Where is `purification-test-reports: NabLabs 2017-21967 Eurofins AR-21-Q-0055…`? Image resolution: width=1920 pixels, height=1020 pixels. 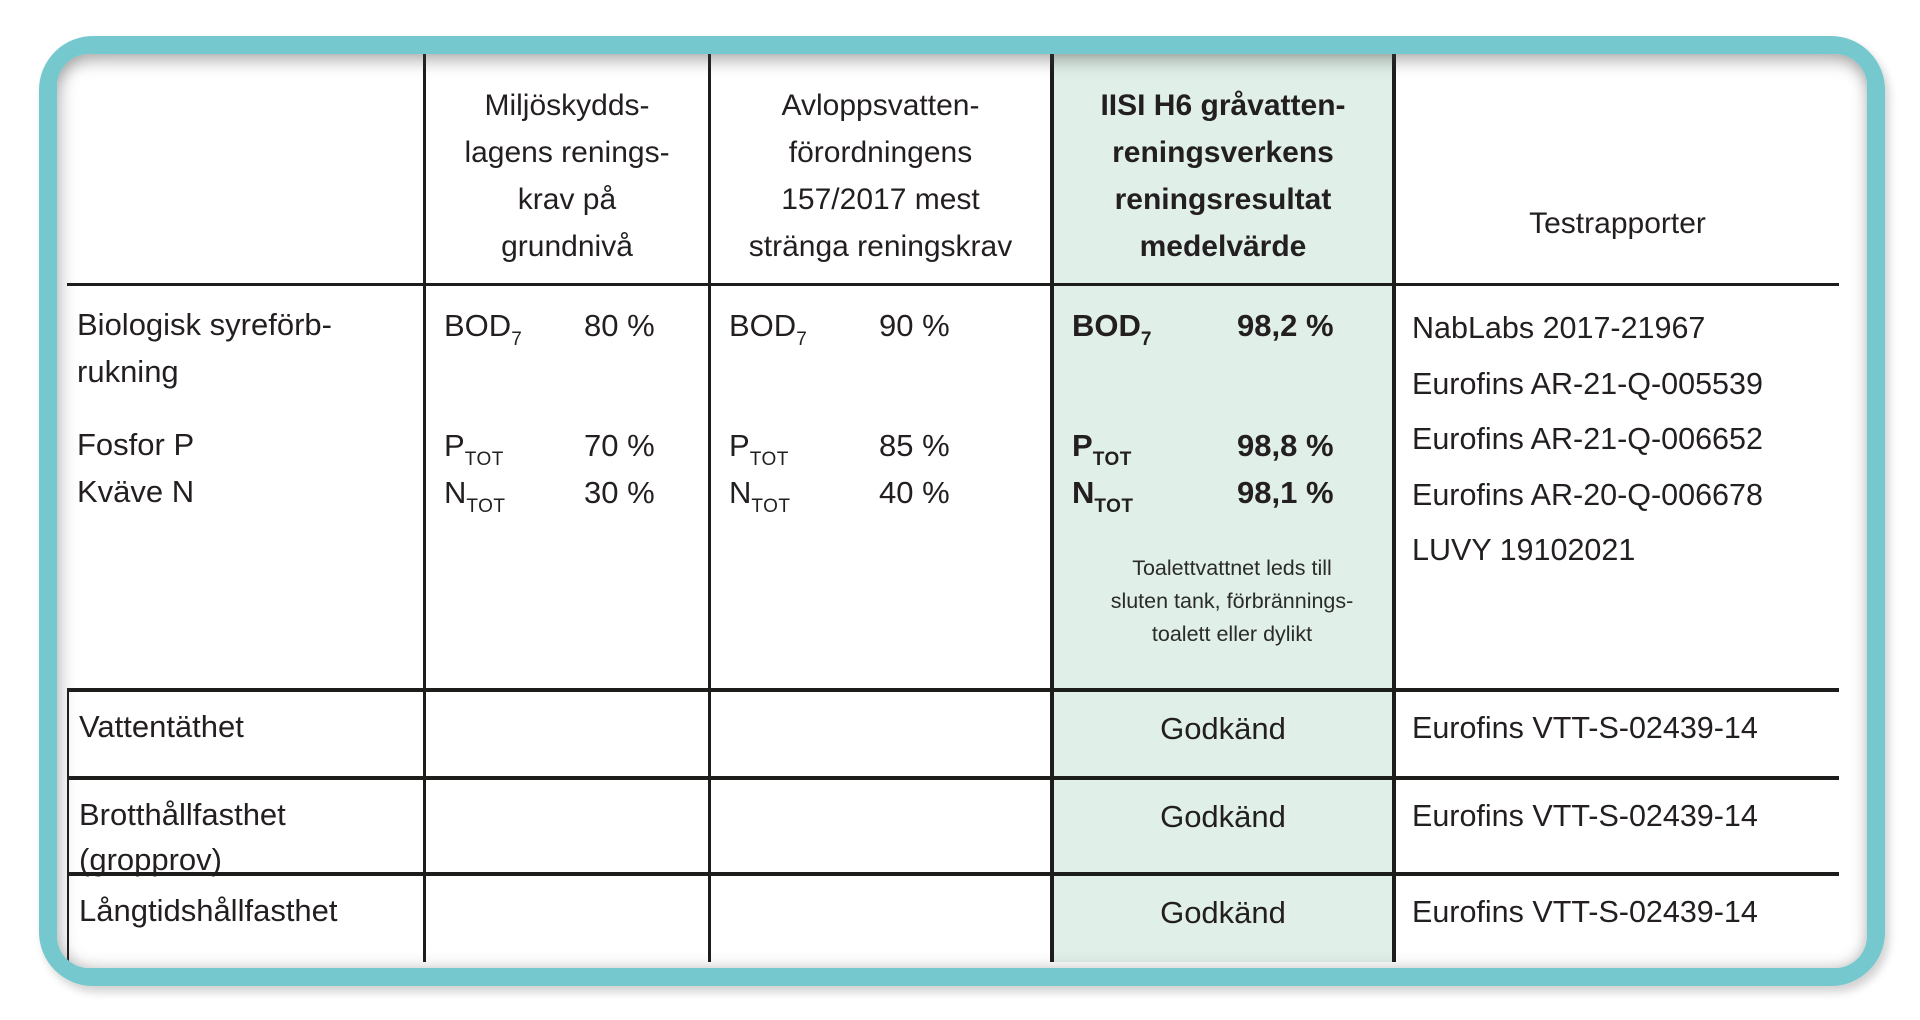
purification-test-reports: NabLabs 2017-21967 Eurofins AR-21-Q-0055… is located at coordinates (1617, 485).